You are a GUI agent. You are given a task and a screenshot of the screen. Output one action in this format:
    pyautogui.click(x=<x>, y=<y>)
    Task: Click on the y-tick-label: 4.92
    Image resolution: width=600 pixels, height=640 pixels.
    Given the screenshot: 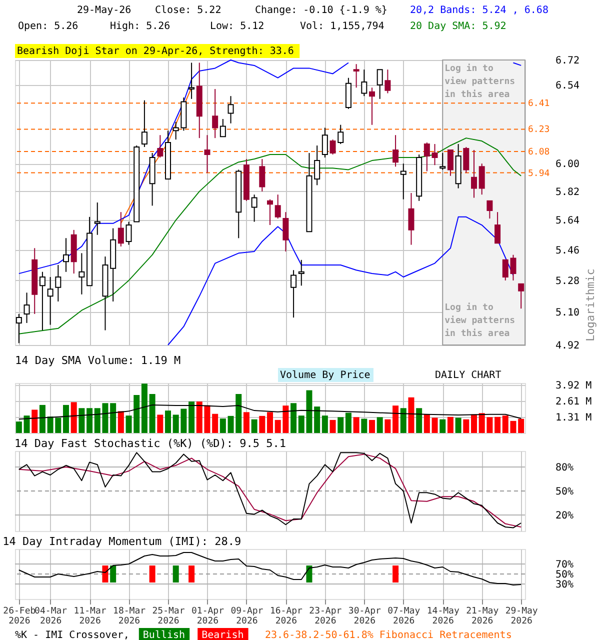 What is the action you would take?
    pyautogui.click(x=568, y=346)
    